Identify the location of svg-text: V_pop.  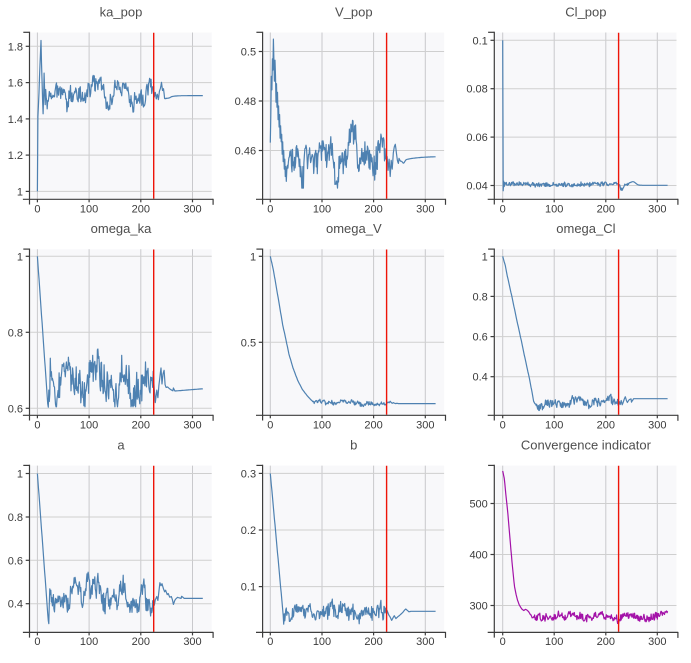
(354, 12).